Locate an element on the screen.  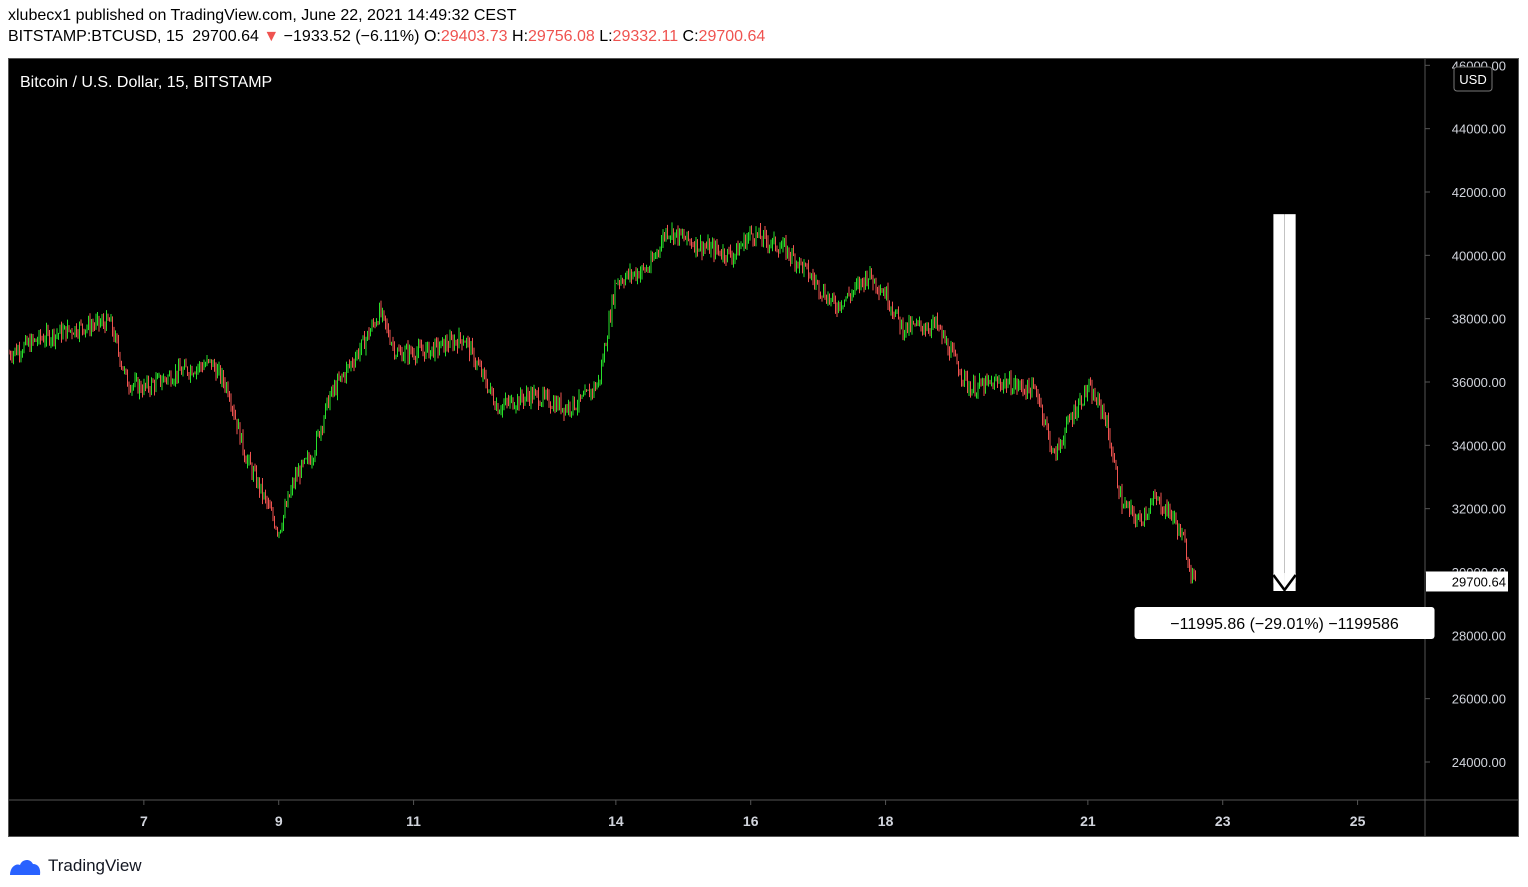
price-tick-label: 28000.00 is located at coordinates (1479, 635).